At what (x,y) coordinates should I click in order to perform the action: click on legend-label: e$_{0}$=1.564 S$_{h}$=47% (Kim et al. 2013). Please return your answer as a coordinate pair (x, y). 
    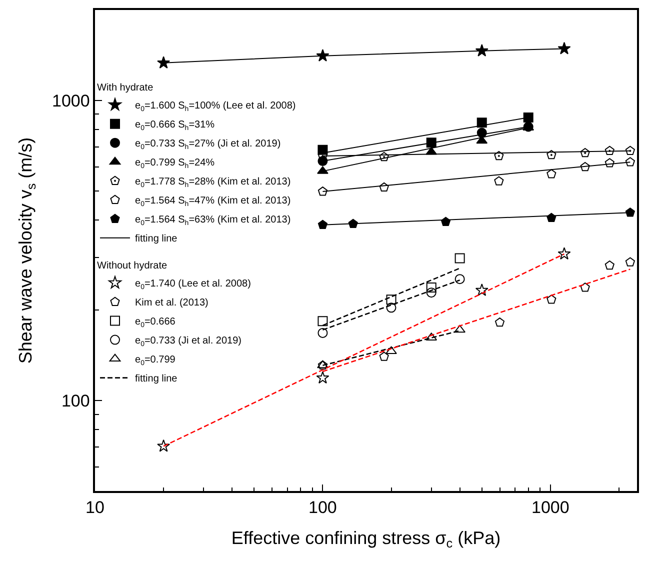
    Looking at the image, I should click on (213, 202).